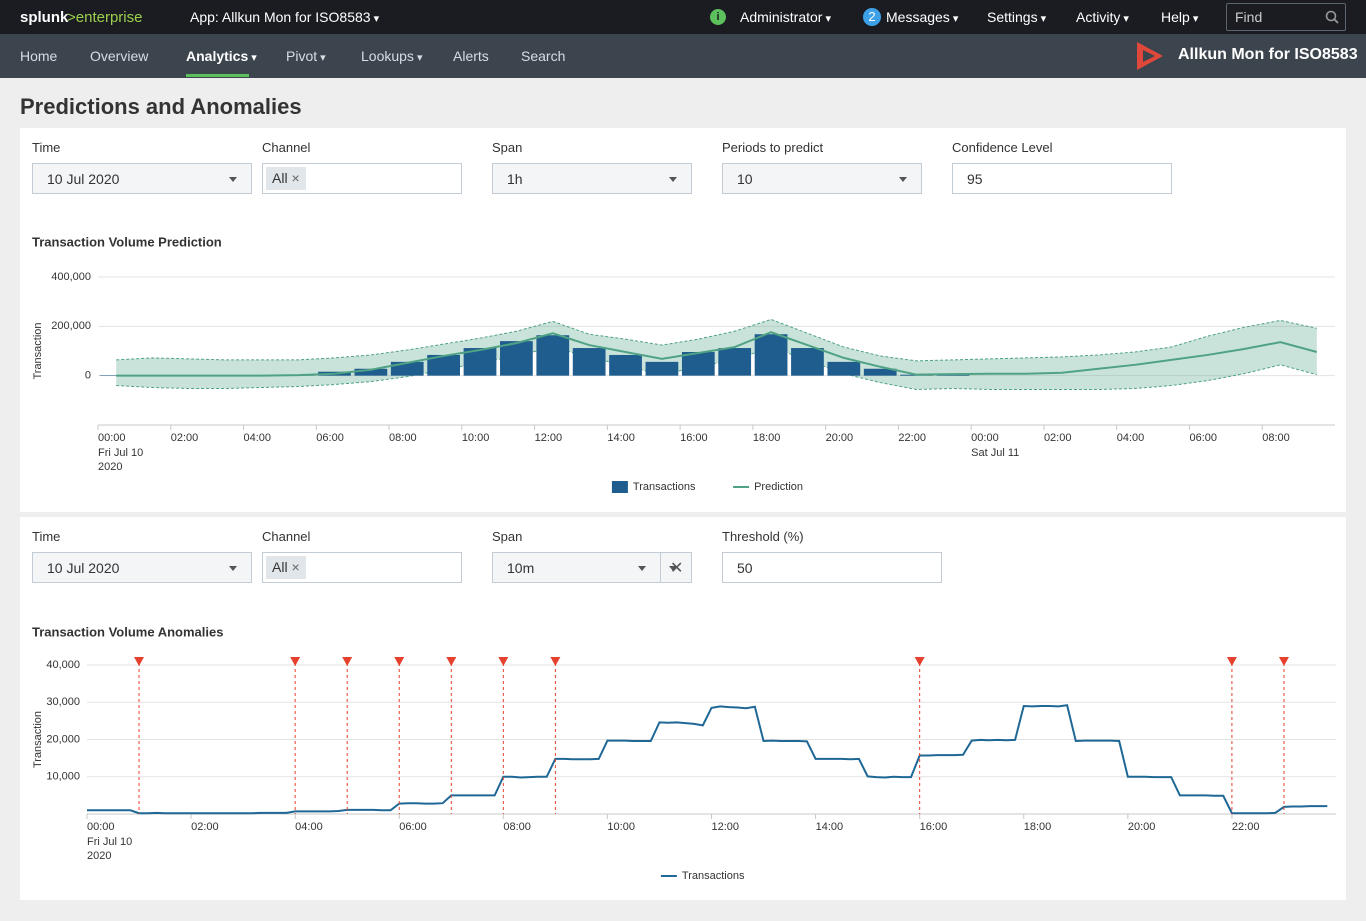 This screenshot has width=1366, height=921. What do you see at coordinates (621, 827) in the screenshot?
I see `x-tick-label: 10:00` at bounding box center [621, 827].